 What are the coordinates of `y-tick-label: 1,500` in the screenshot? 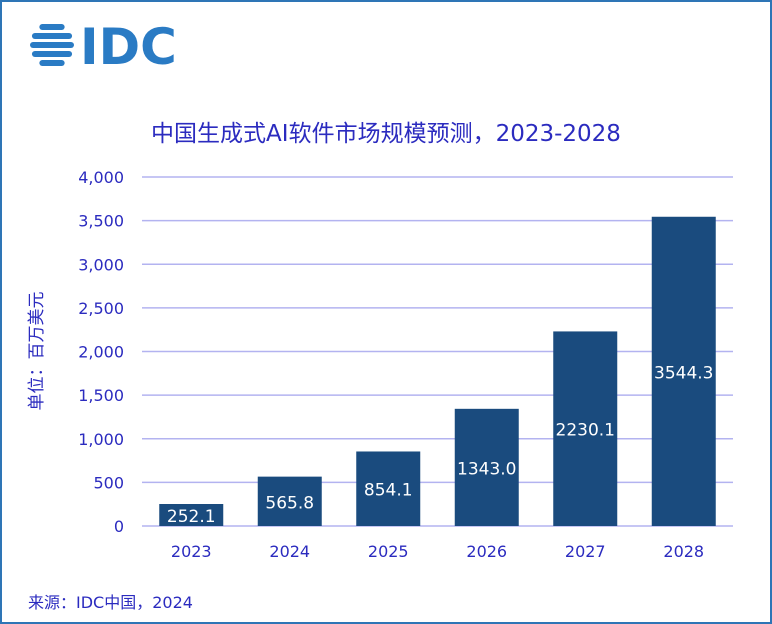 It's located at (101, 395).